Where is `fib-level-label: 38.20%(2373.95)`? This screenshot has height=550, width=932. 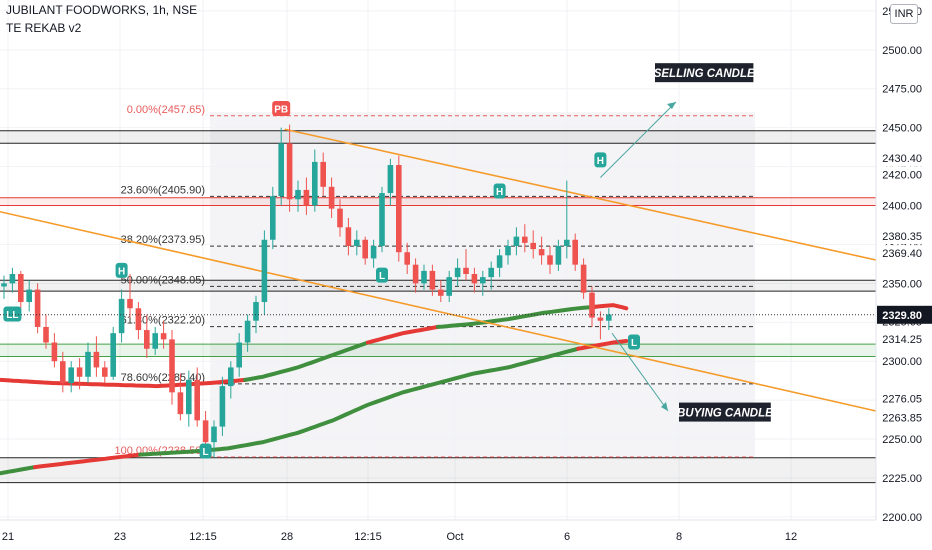
fib-level-label: 38.20%(2373.95) is located at coordinates (163, 240).